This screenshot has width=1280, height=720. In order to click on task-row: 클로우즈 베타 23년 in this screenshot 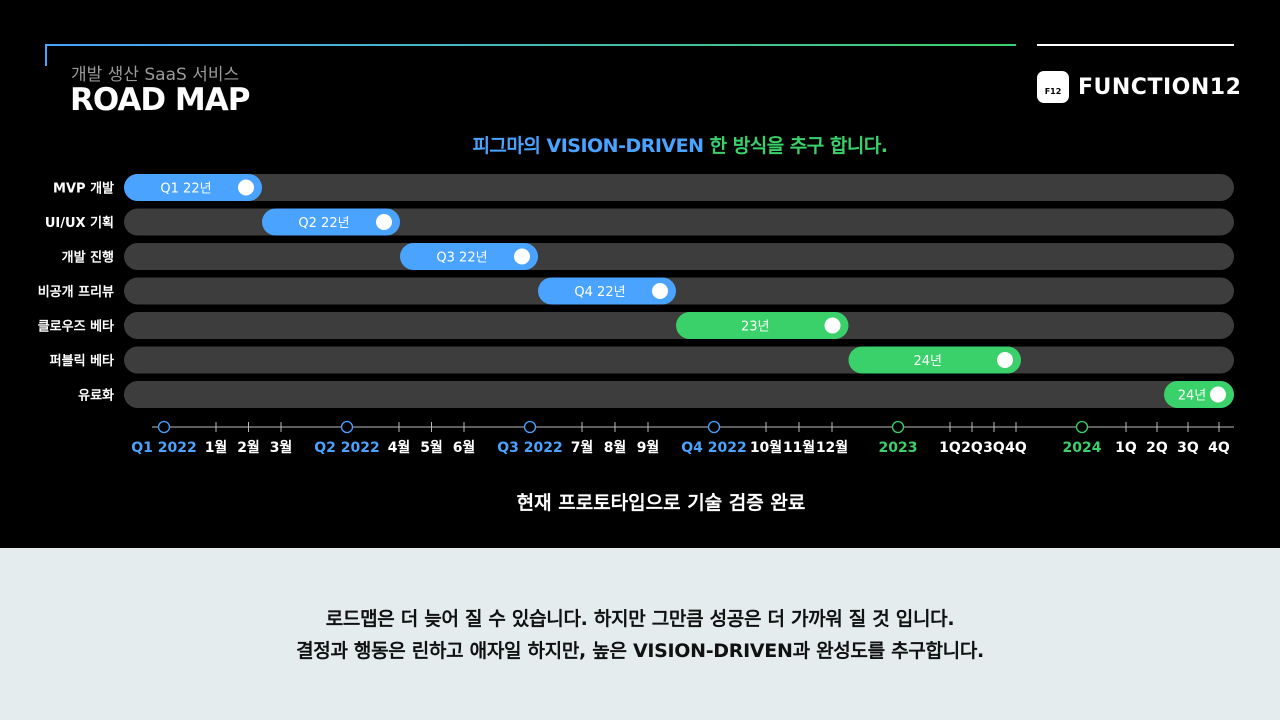, I will do `click(636, 325)`.